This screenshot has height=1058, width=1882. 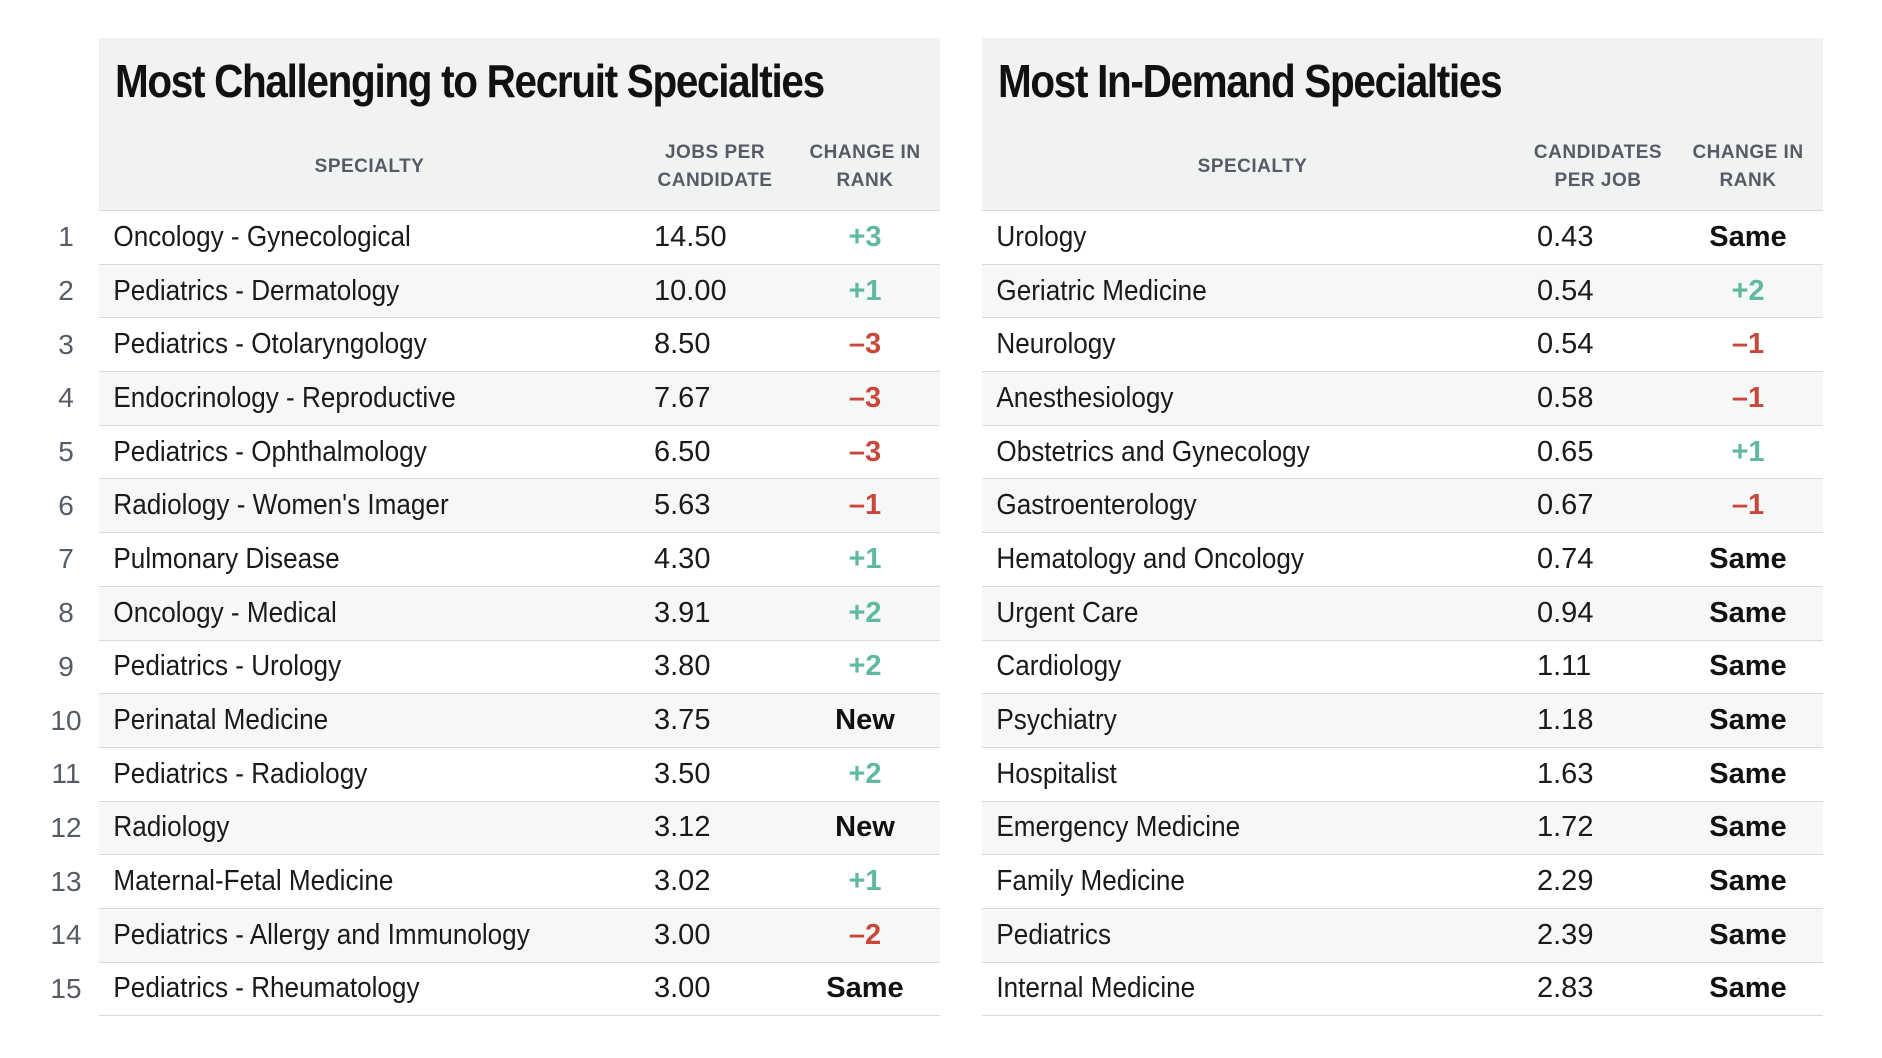 What do you see at coordinates (1096, 988) in the screenshot?
I see `specialty-name: Internal Medicine` at bounding box center [1096, 988].